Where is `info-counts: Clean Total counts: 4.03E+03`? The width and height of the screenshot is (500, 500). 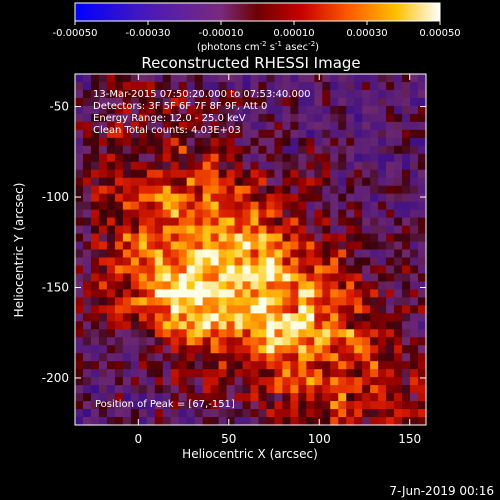
info-counts: Clean Total counts: 4.03E+03 is located at coordinates (167, 130).